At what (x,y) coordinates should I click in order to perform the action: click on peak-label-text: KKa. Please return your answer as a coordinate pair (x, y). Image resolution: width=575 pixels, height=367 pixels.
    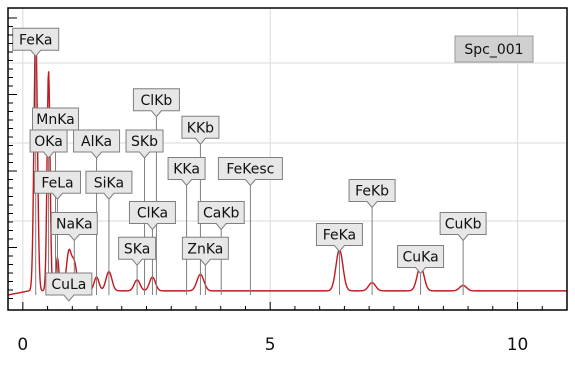
    Looking at the image, I should click on (186, 170).